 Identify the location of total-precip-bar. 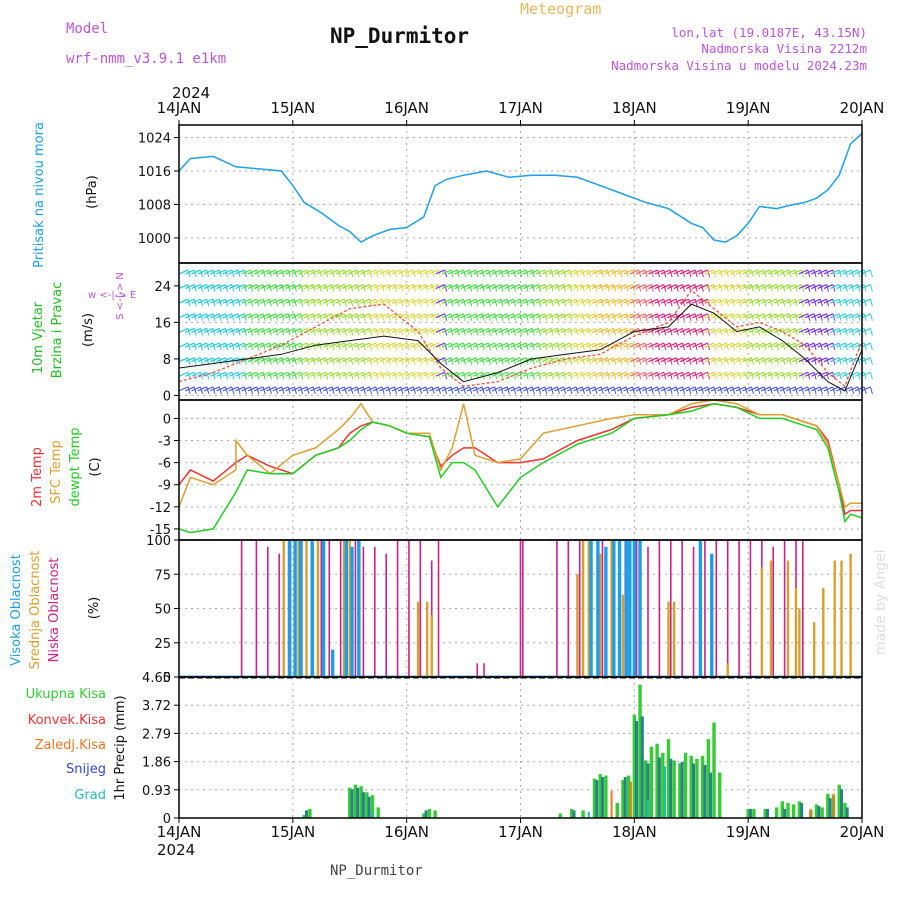
(424, 815).